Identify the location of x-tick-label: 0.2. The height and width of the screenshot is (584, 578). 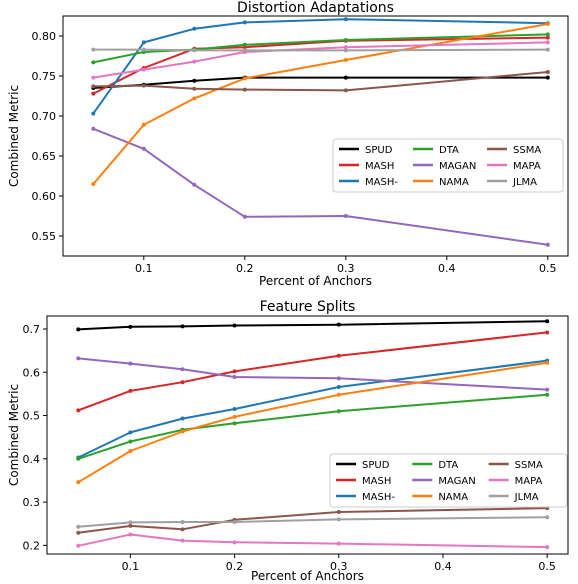
(245, 268).